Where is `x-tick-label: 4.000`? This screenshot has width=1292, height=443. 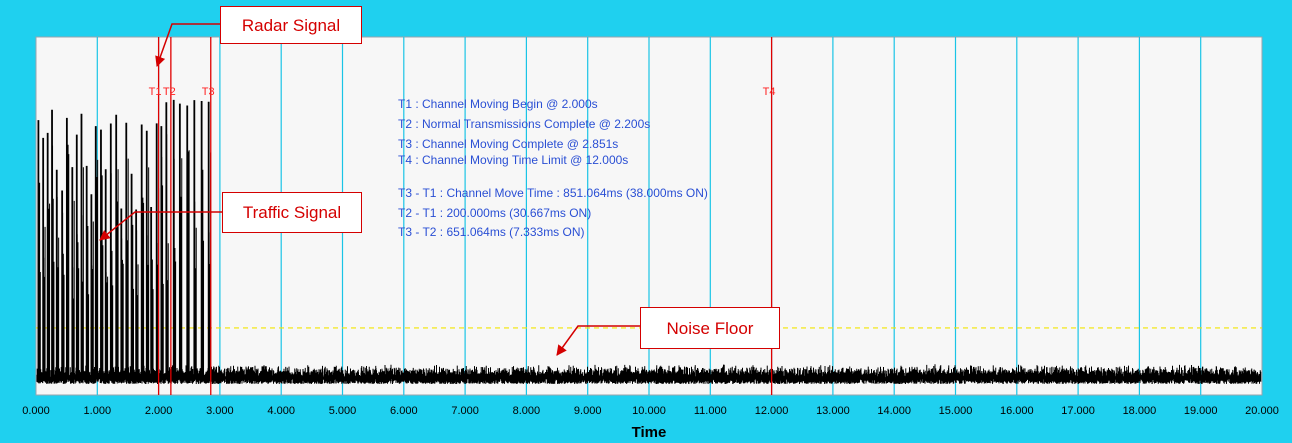 x-tick-label: 4.000 is located at coordinates (281, 411).